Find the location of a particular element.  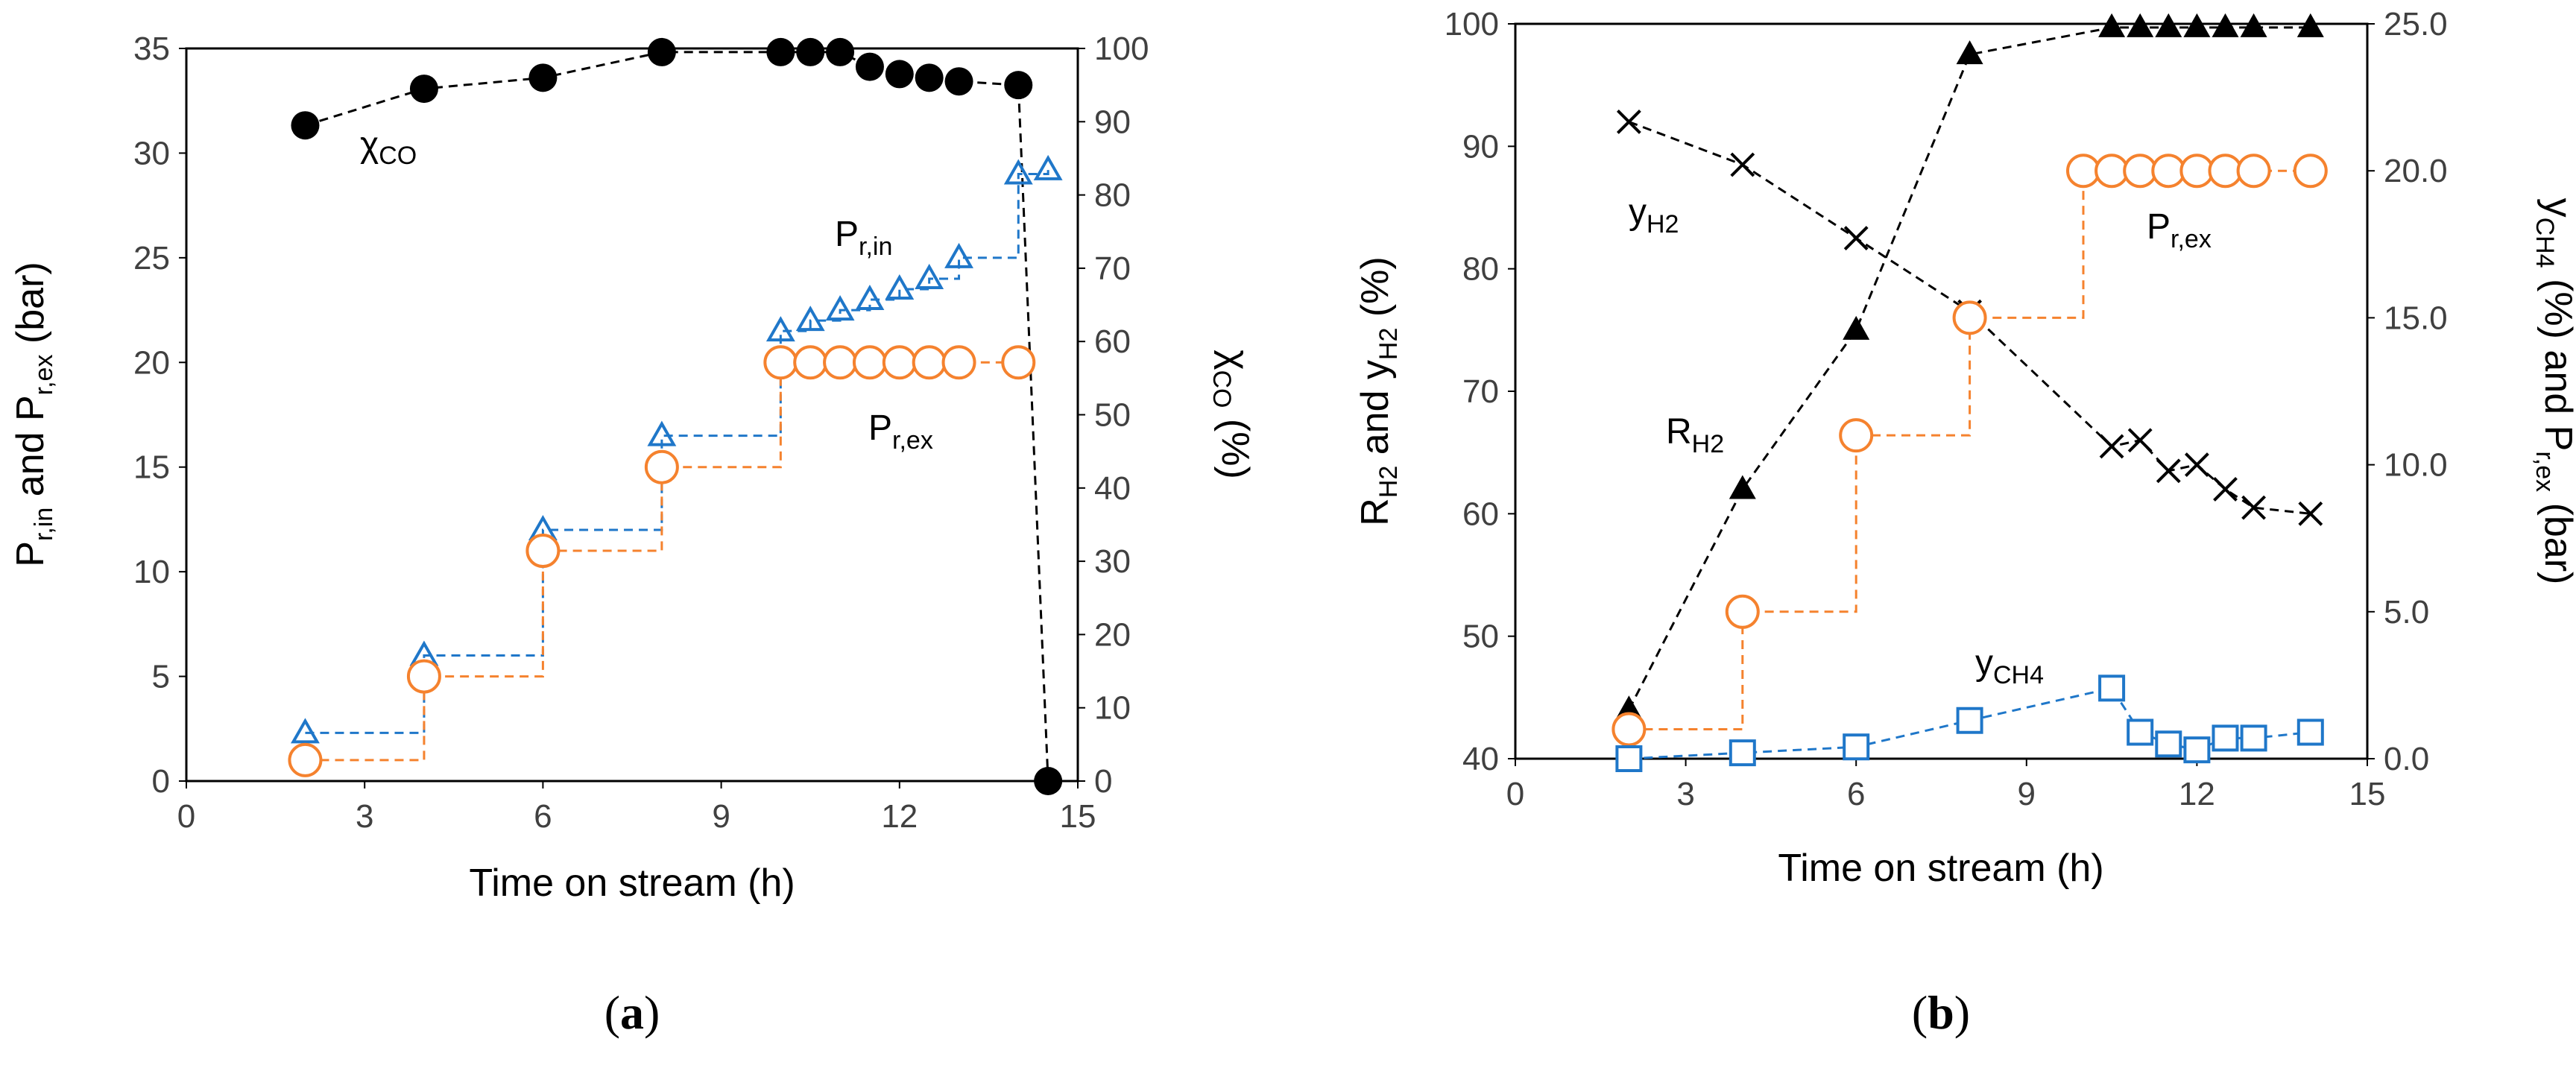

y-right-tick-label: 100 is located at coordinates (1121, 49).